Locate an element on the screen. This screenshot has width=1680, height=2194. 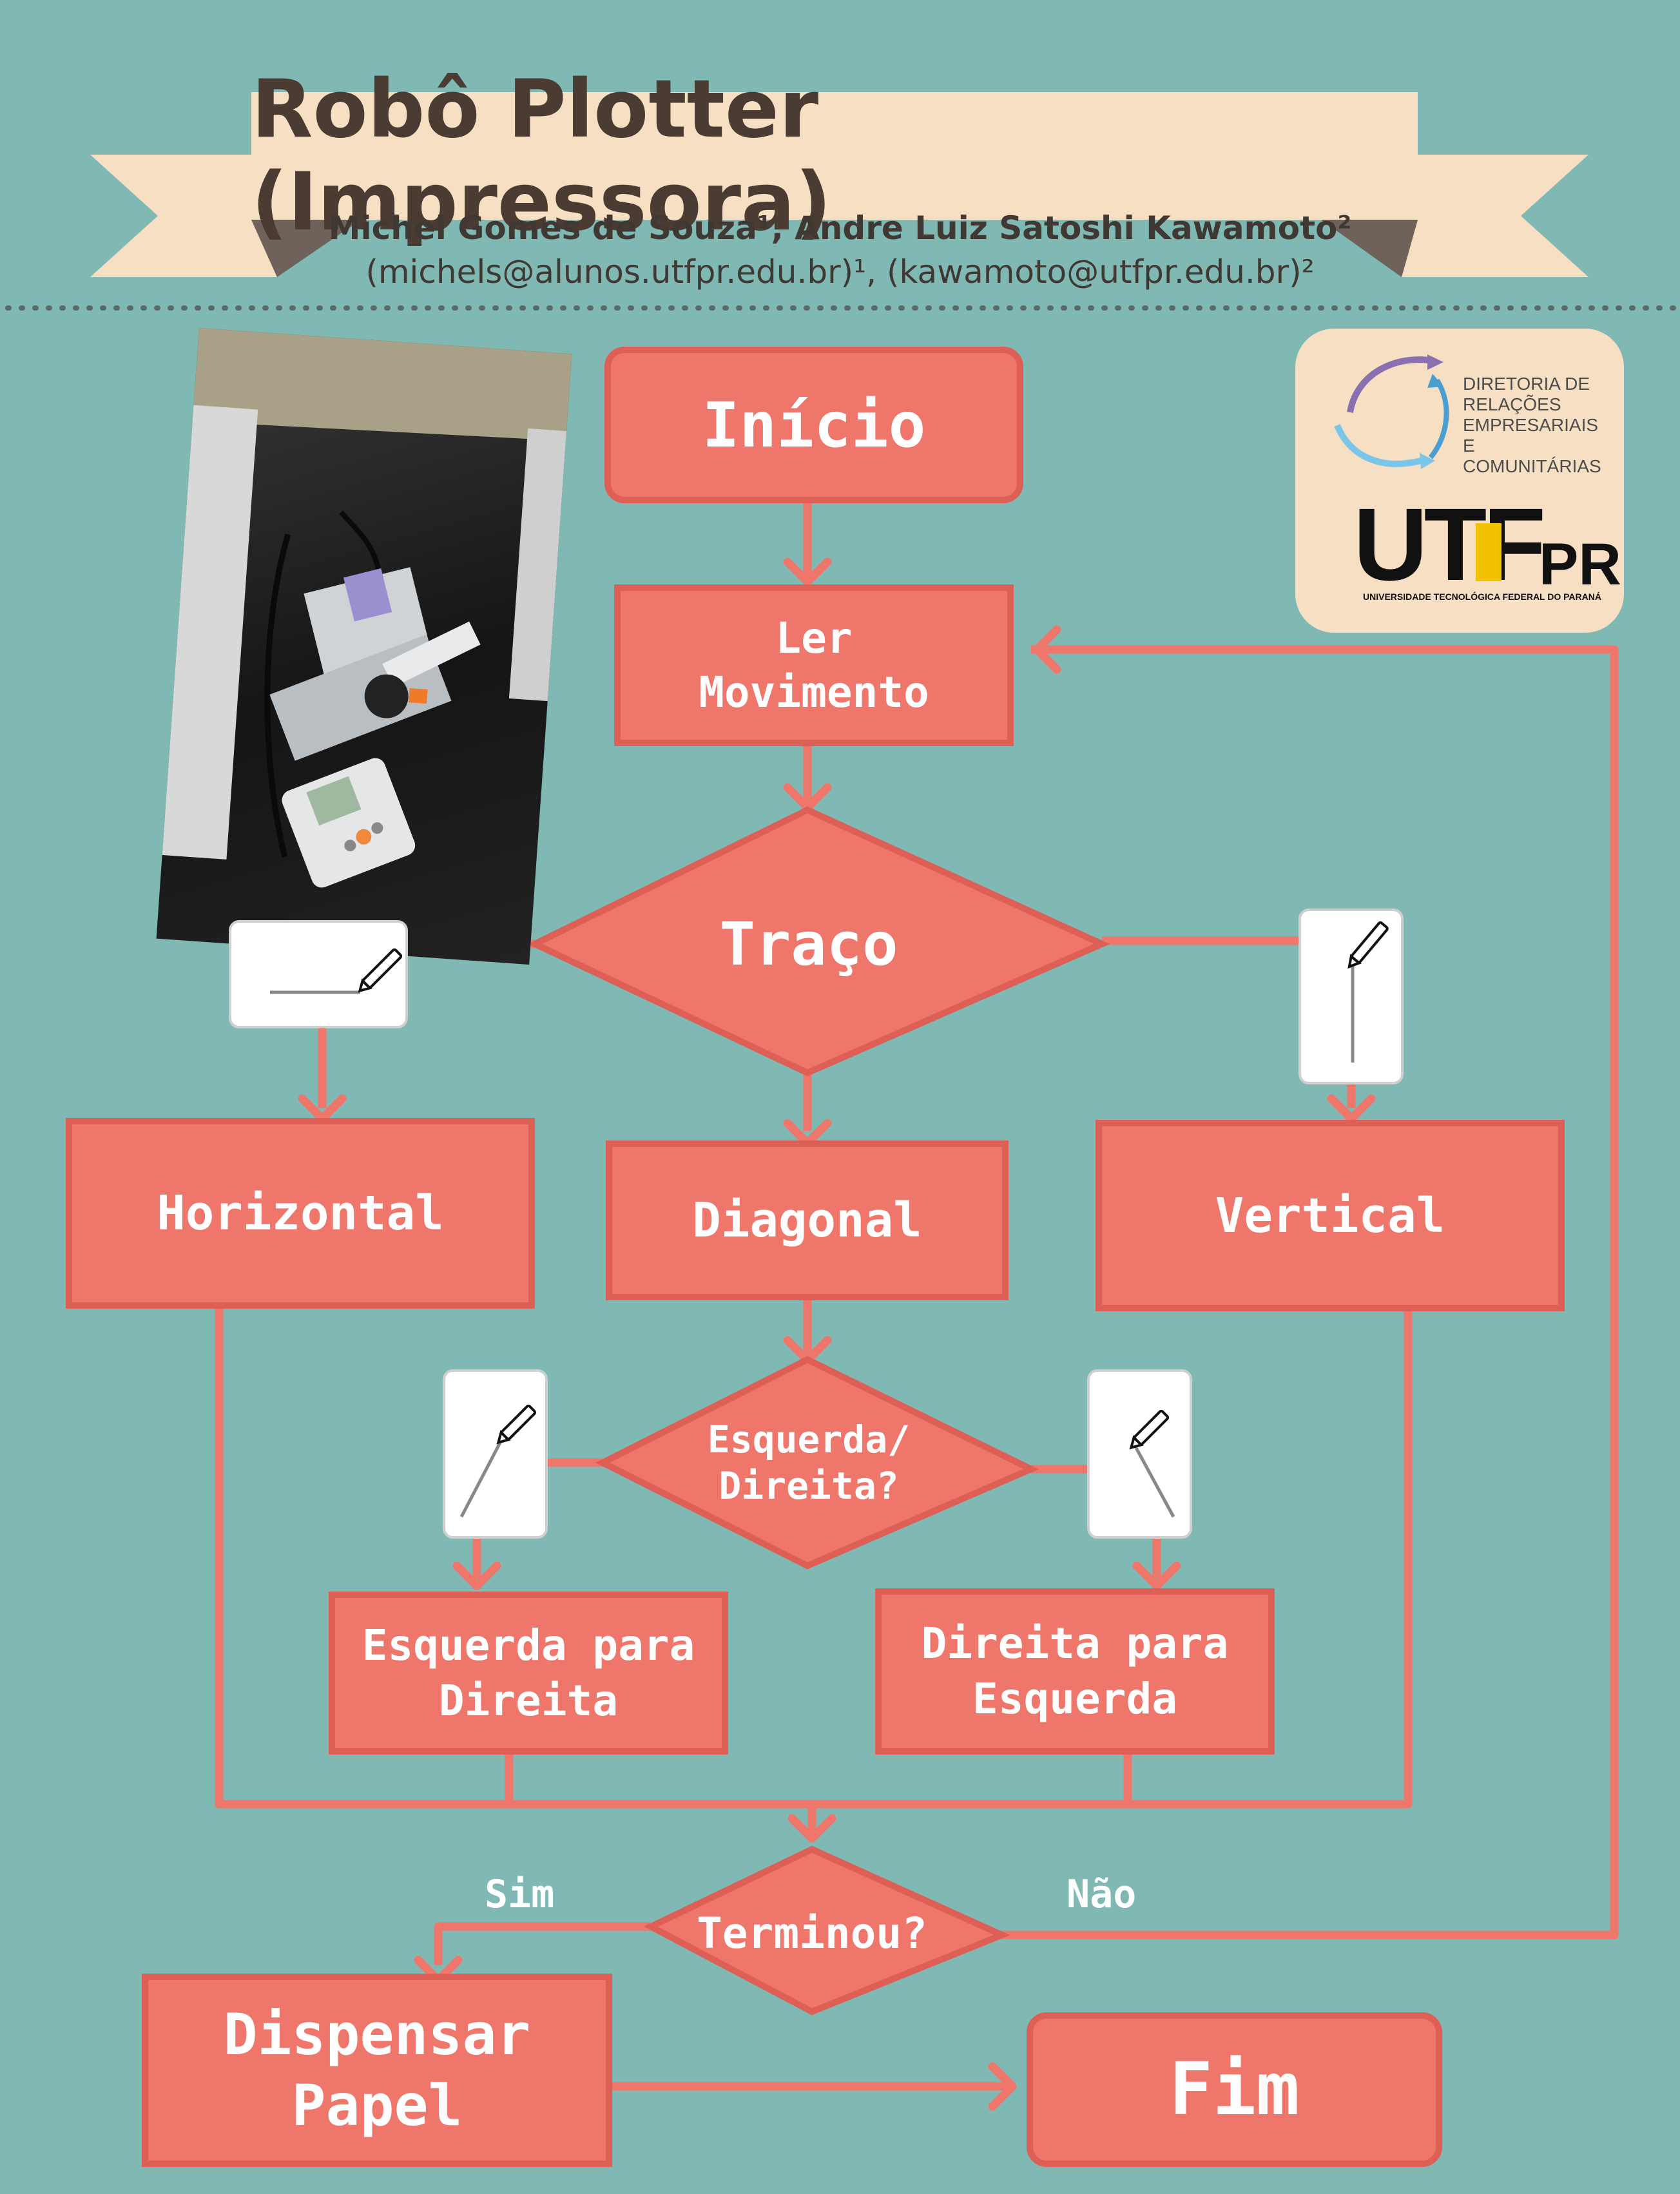
left-diagonal-pen-icon is located at coordinates (498, 1461).